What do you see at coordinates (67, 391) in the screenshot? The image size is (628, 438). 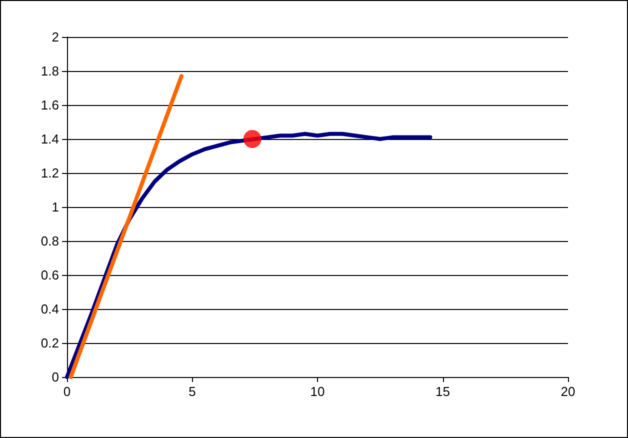 I see `x-tick-label: 0` at bounding box center [67, 391].